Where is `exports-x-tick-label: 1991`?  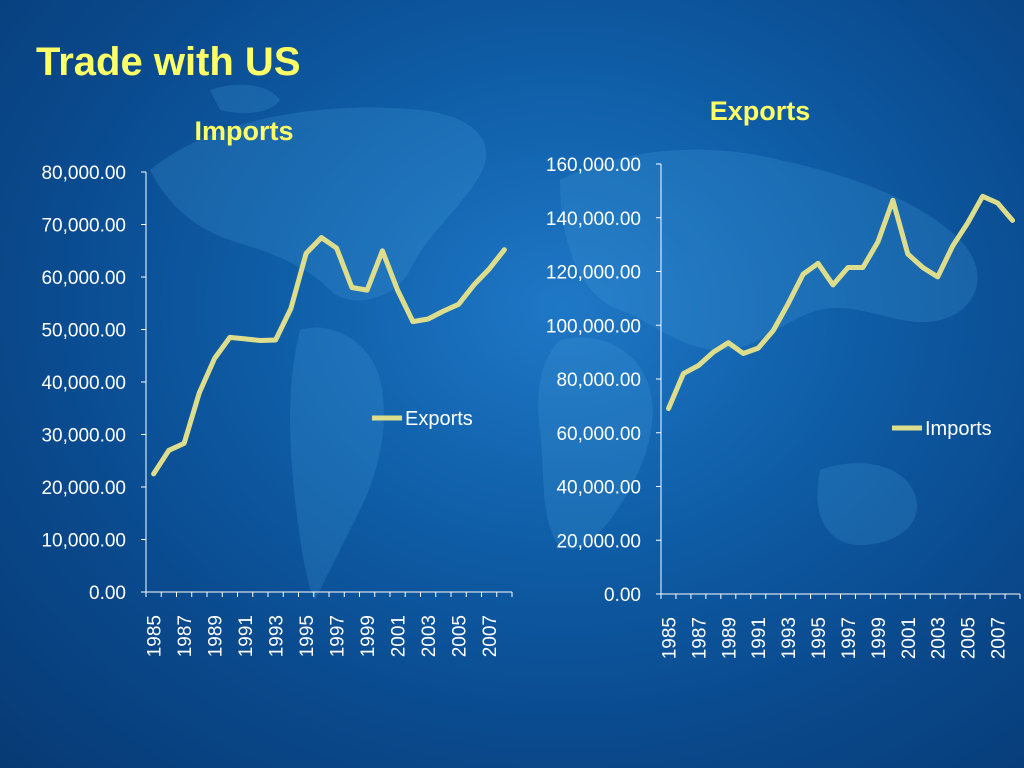
exports-x-tick-label: 1991 is located at coordinates (759, 638).